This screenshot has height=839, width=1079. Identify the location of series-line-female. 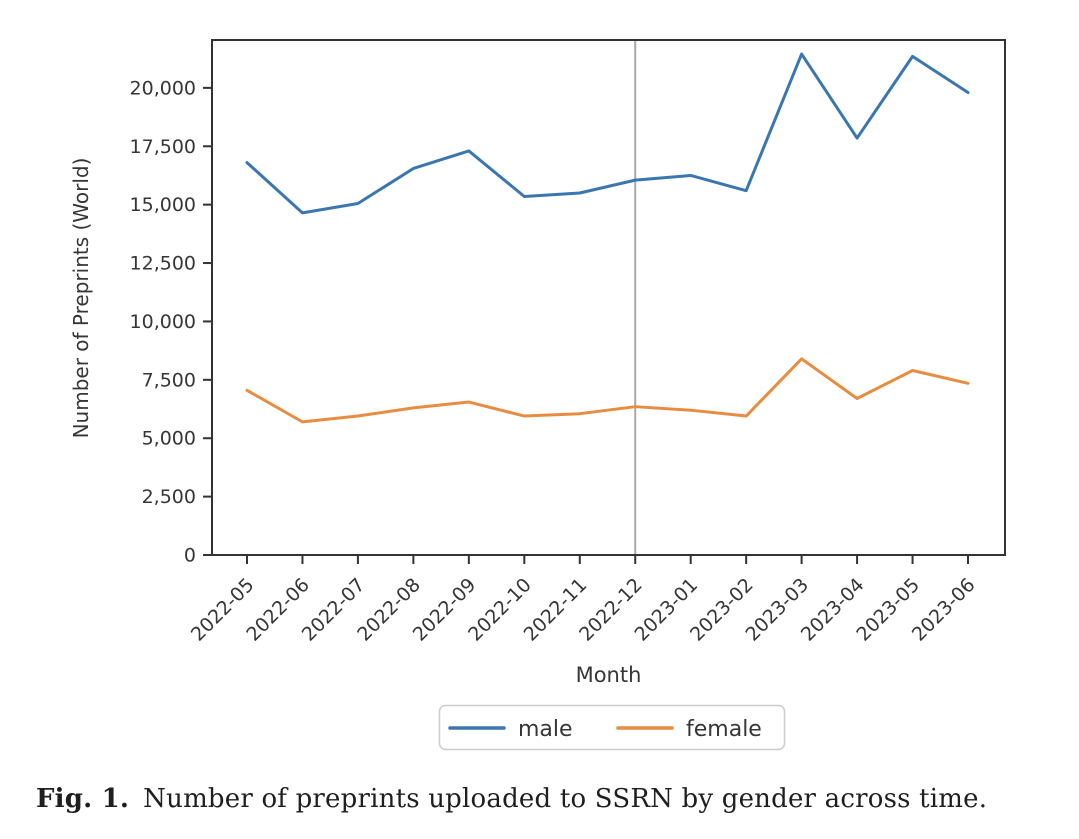
(607, 390).